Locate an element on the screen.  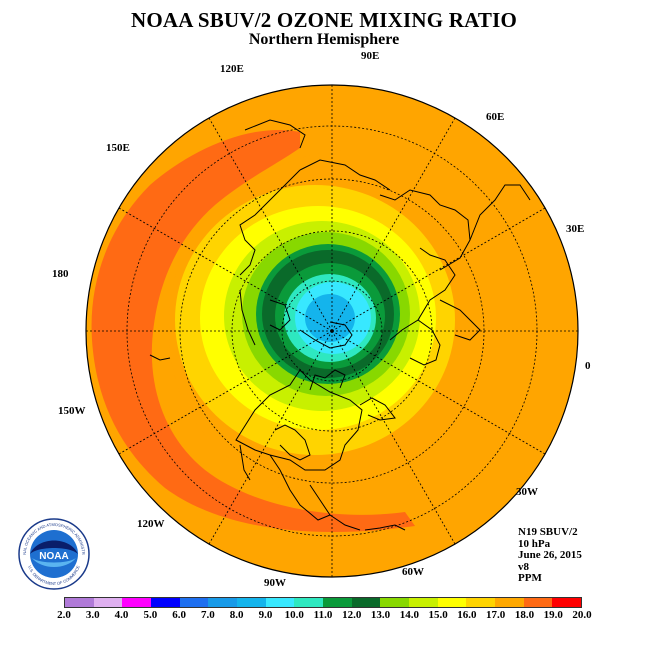
colorbar-tick-label: 19.0 is located at coordinates (553, 615).